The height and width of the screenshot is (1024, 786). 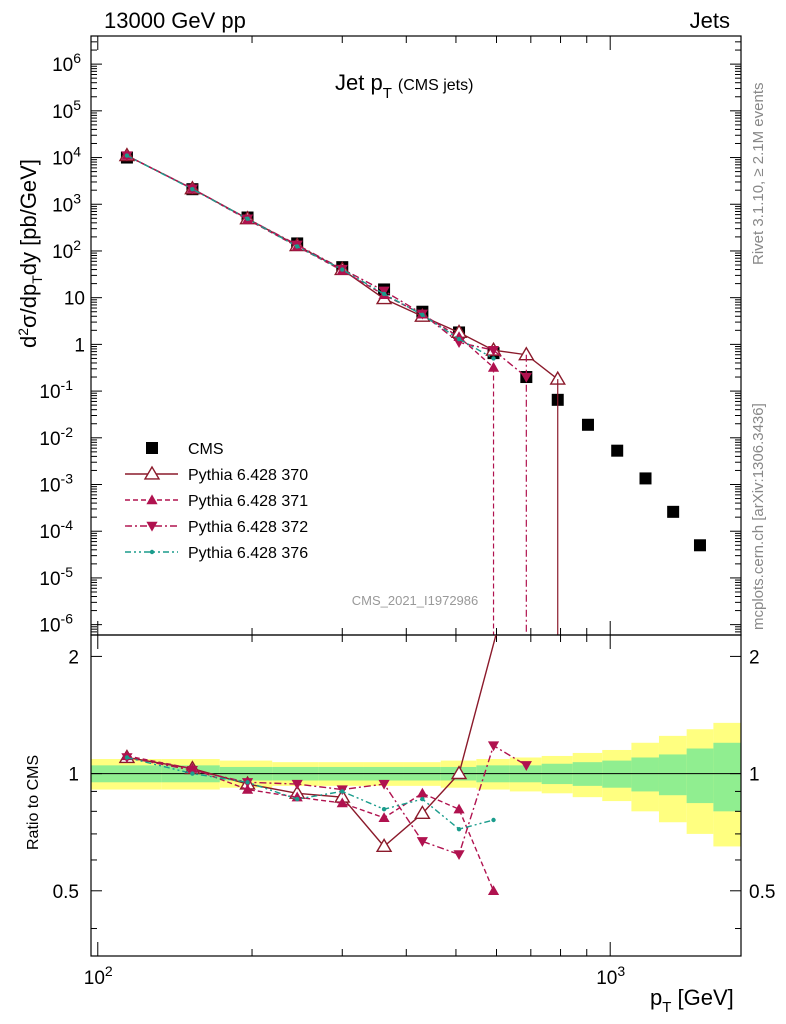 I want to click on ratio-series-group, so click(x=325, y=765).